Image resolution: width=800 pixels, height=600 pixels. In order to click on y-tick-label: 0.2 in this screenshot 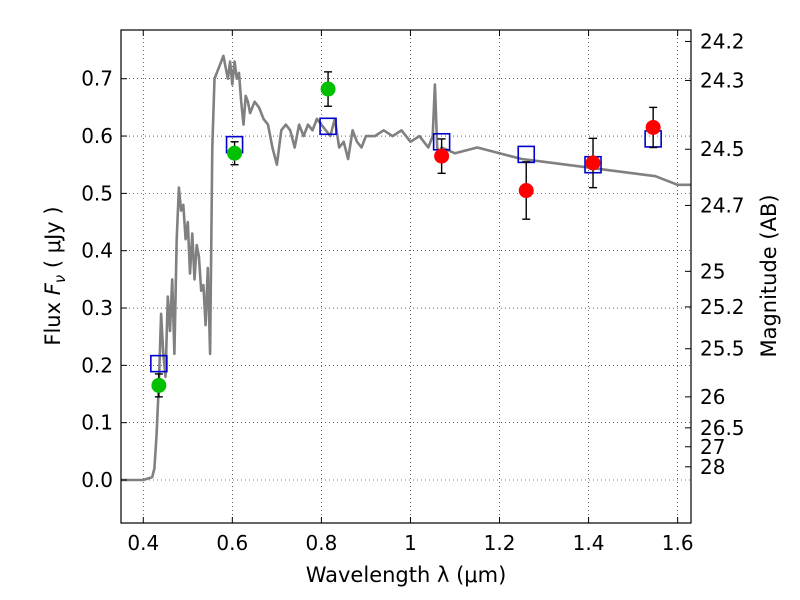, I will do `click(97, 365)`.